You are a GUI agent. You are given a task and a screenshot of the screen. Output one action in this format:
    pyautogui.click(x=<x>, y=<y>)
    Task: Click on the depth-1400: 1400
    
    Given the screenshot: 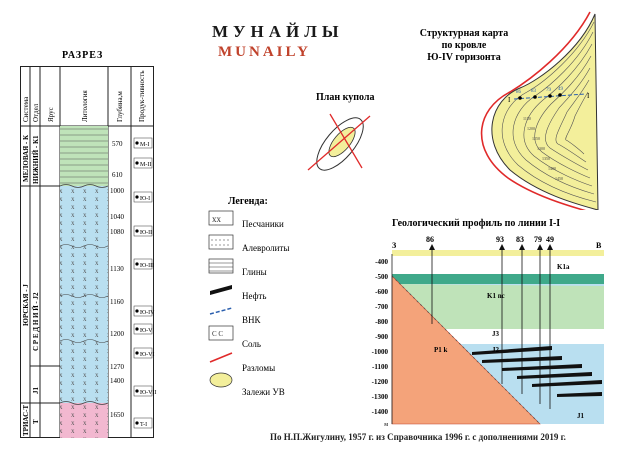 What is the action you would take?
    pyautogui.click(x=117, y=381)
    